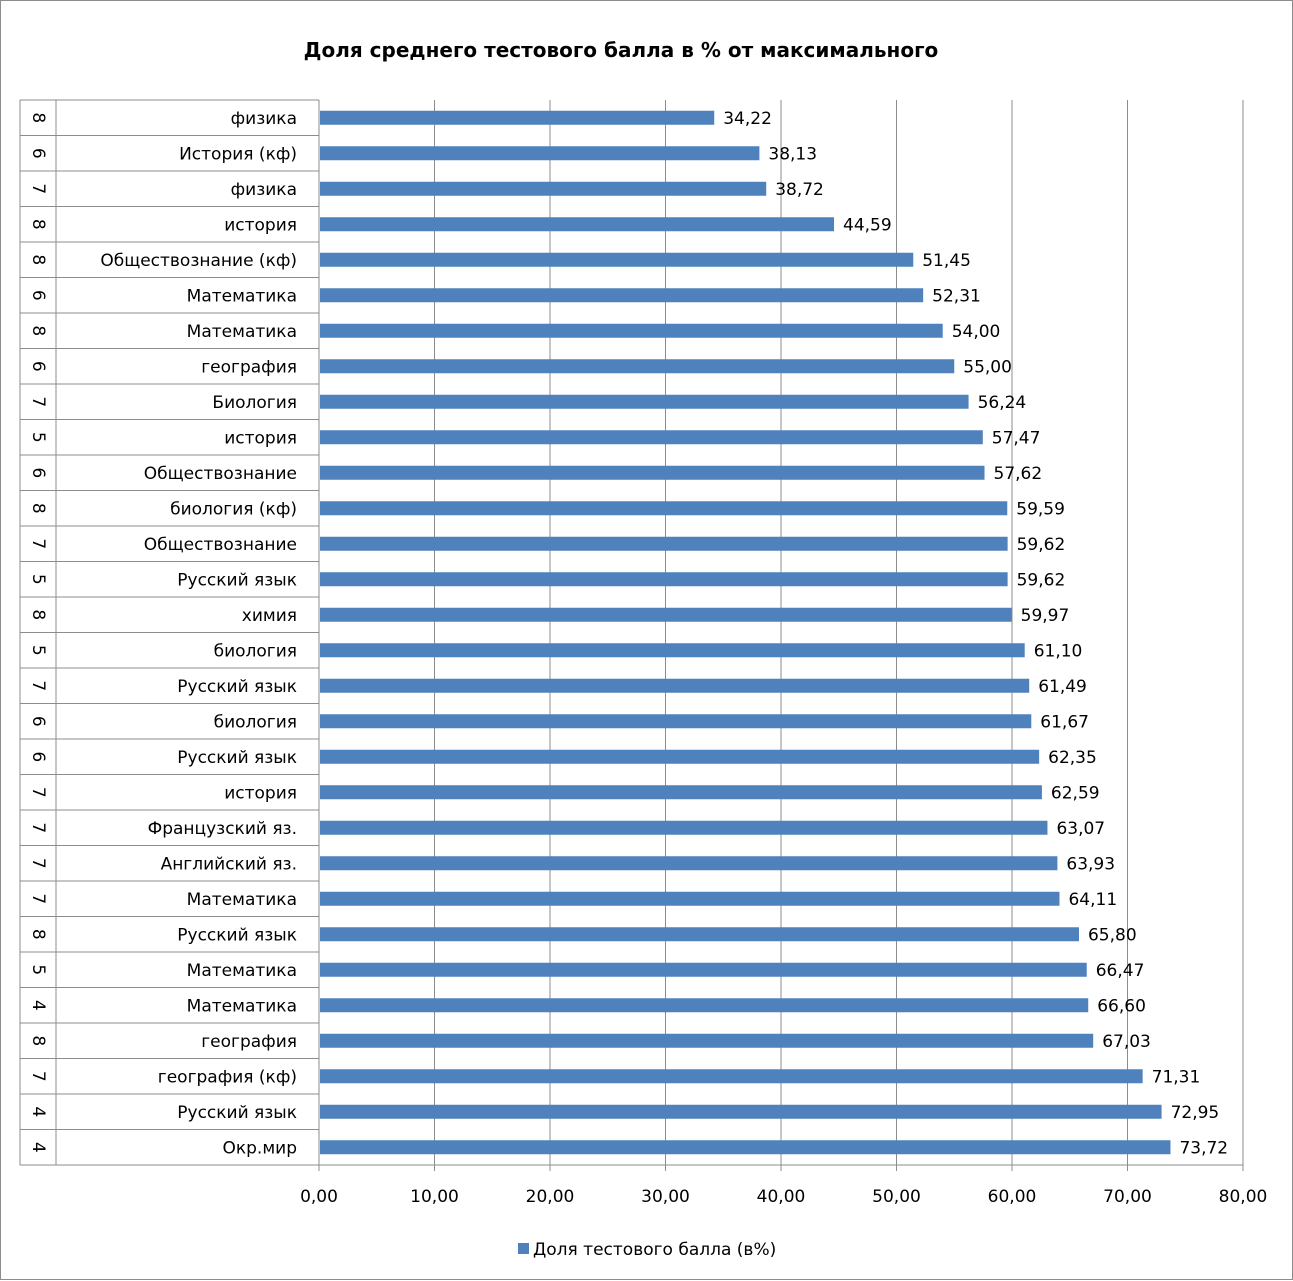 This screenshot has height=1281, width=1293. What do you see at coordinates (987, 367) in the screenshot?
I see `data-label: 55,00` at bounding box center [987, 367].